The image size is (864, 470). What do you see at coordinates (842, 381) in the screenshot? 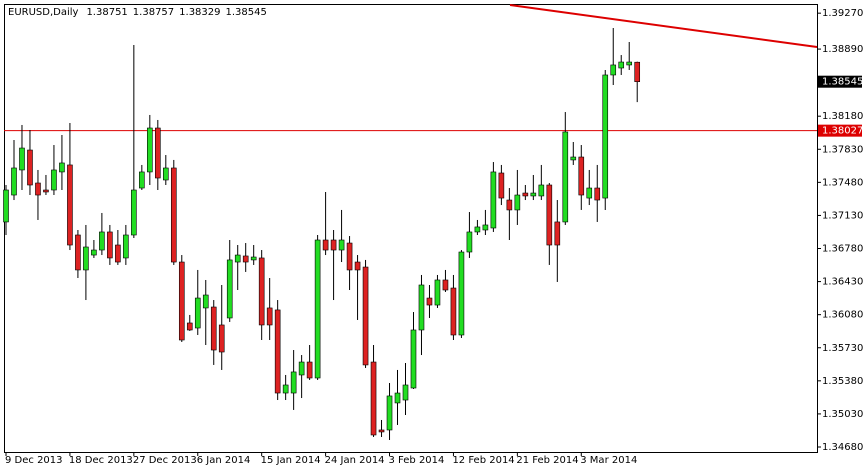
I see `y-tick-label: 1.35380` at bounding box center [842, 381].